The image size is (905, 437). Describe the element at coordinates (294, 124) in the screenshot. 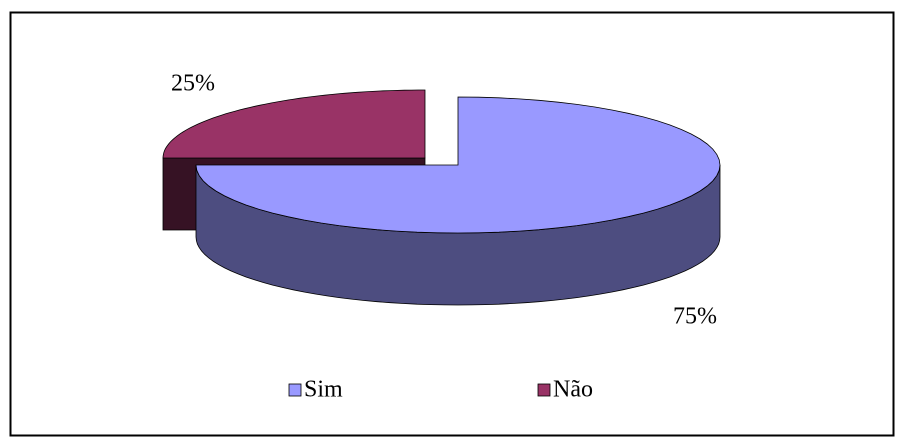

I see `slice` at that location.